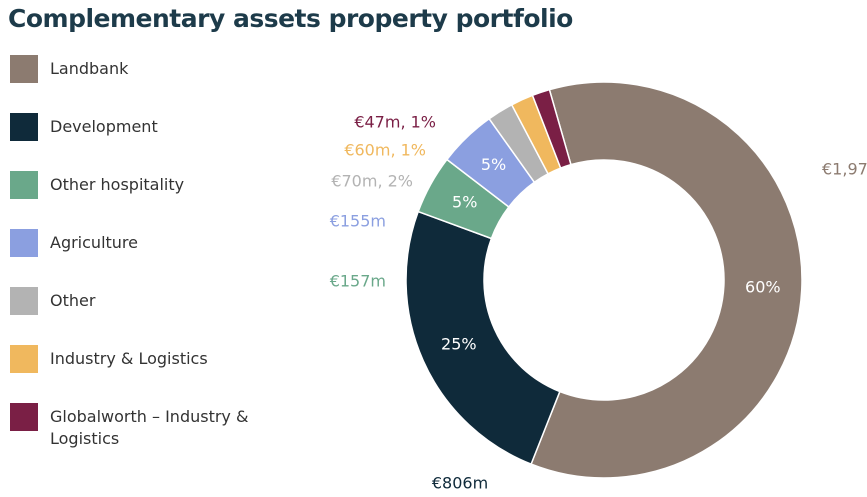  I want to click on legend-item: Globalworth – Industry & Logistics, so click(150, 426).